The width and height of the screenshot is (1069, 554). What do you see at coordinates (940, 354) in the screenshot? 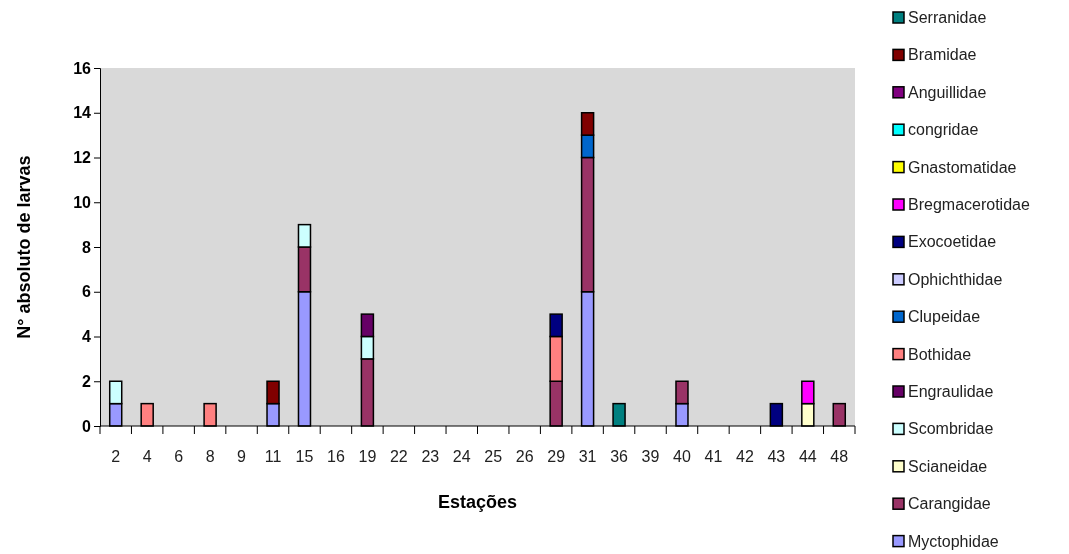
I see `legend-label: Bothidae` at bounding box center [940, 354].